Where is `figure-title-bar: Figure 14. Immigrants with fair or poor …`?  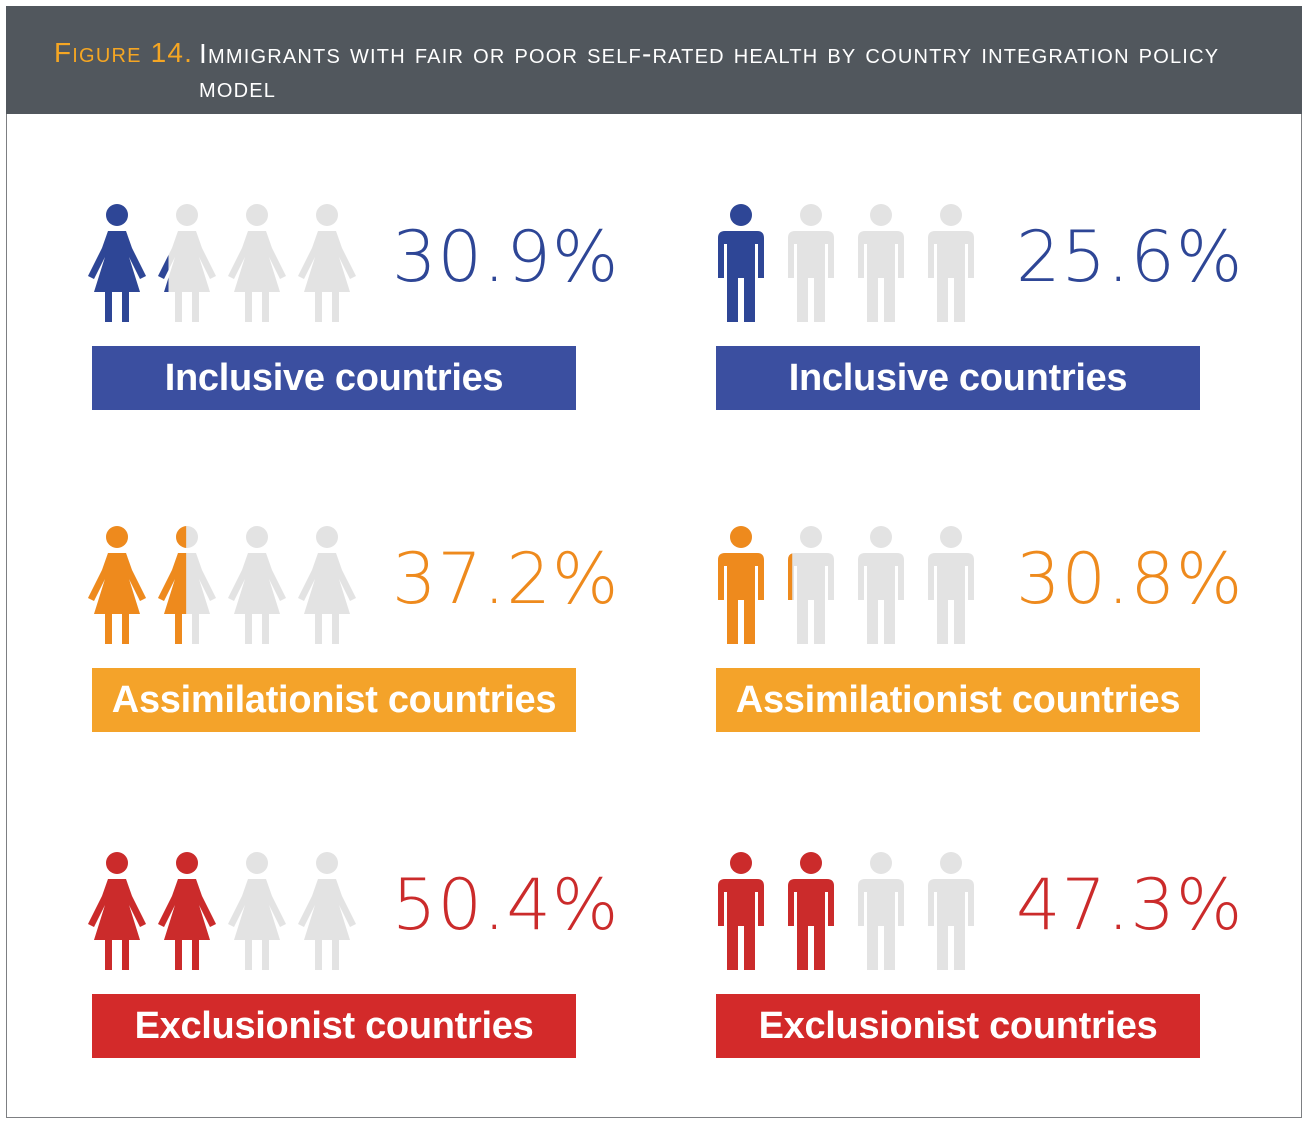 figure-title-bar: Figure 14. Immigrants with fair or poor … is located at coordinates (654, 60).